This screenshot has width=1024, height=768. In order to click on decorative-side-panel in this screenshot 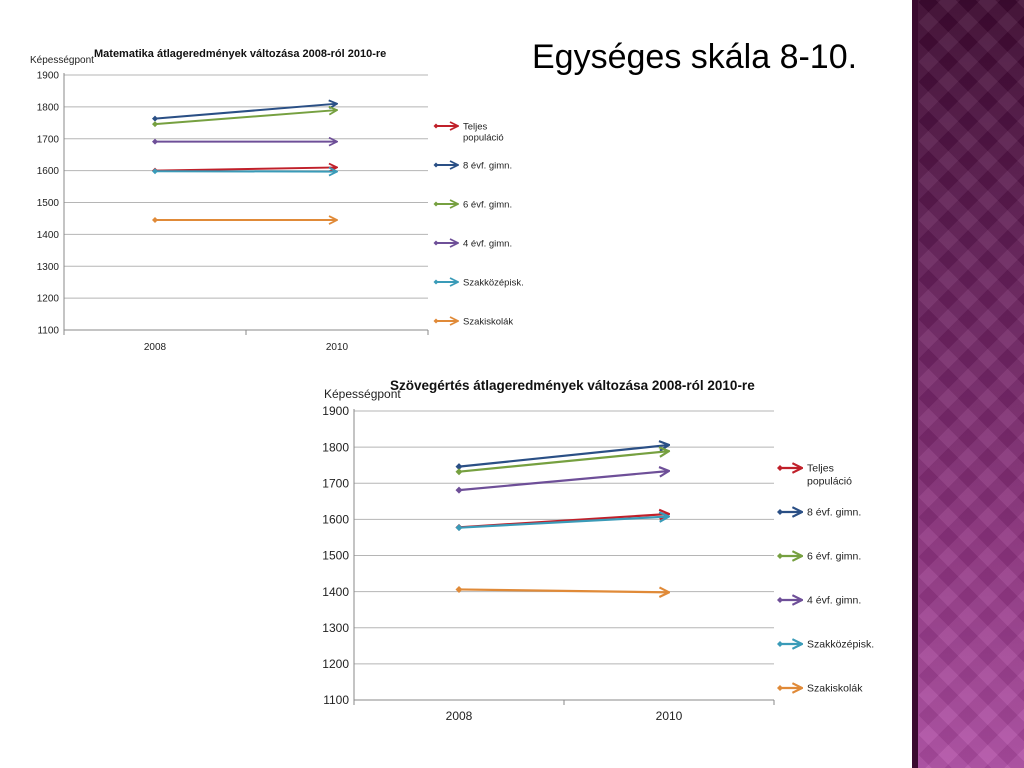, I will do `click(968, 384)`.